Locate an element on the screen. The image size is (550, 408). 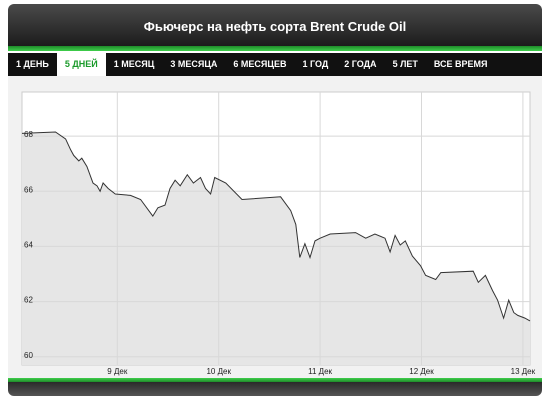
tab: 3 МЕСЯЦА is located at coordinates (194, 64).